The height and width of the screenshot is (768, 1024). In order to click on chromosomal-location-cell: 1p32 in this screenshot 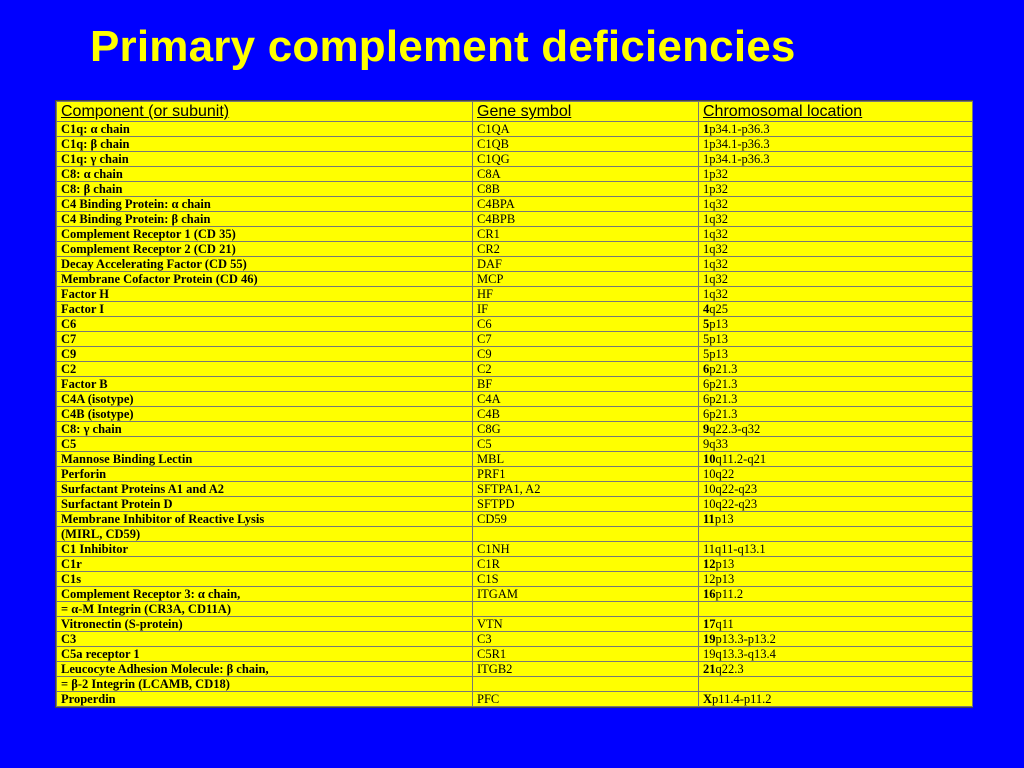, I will do `click(835, 174)`.